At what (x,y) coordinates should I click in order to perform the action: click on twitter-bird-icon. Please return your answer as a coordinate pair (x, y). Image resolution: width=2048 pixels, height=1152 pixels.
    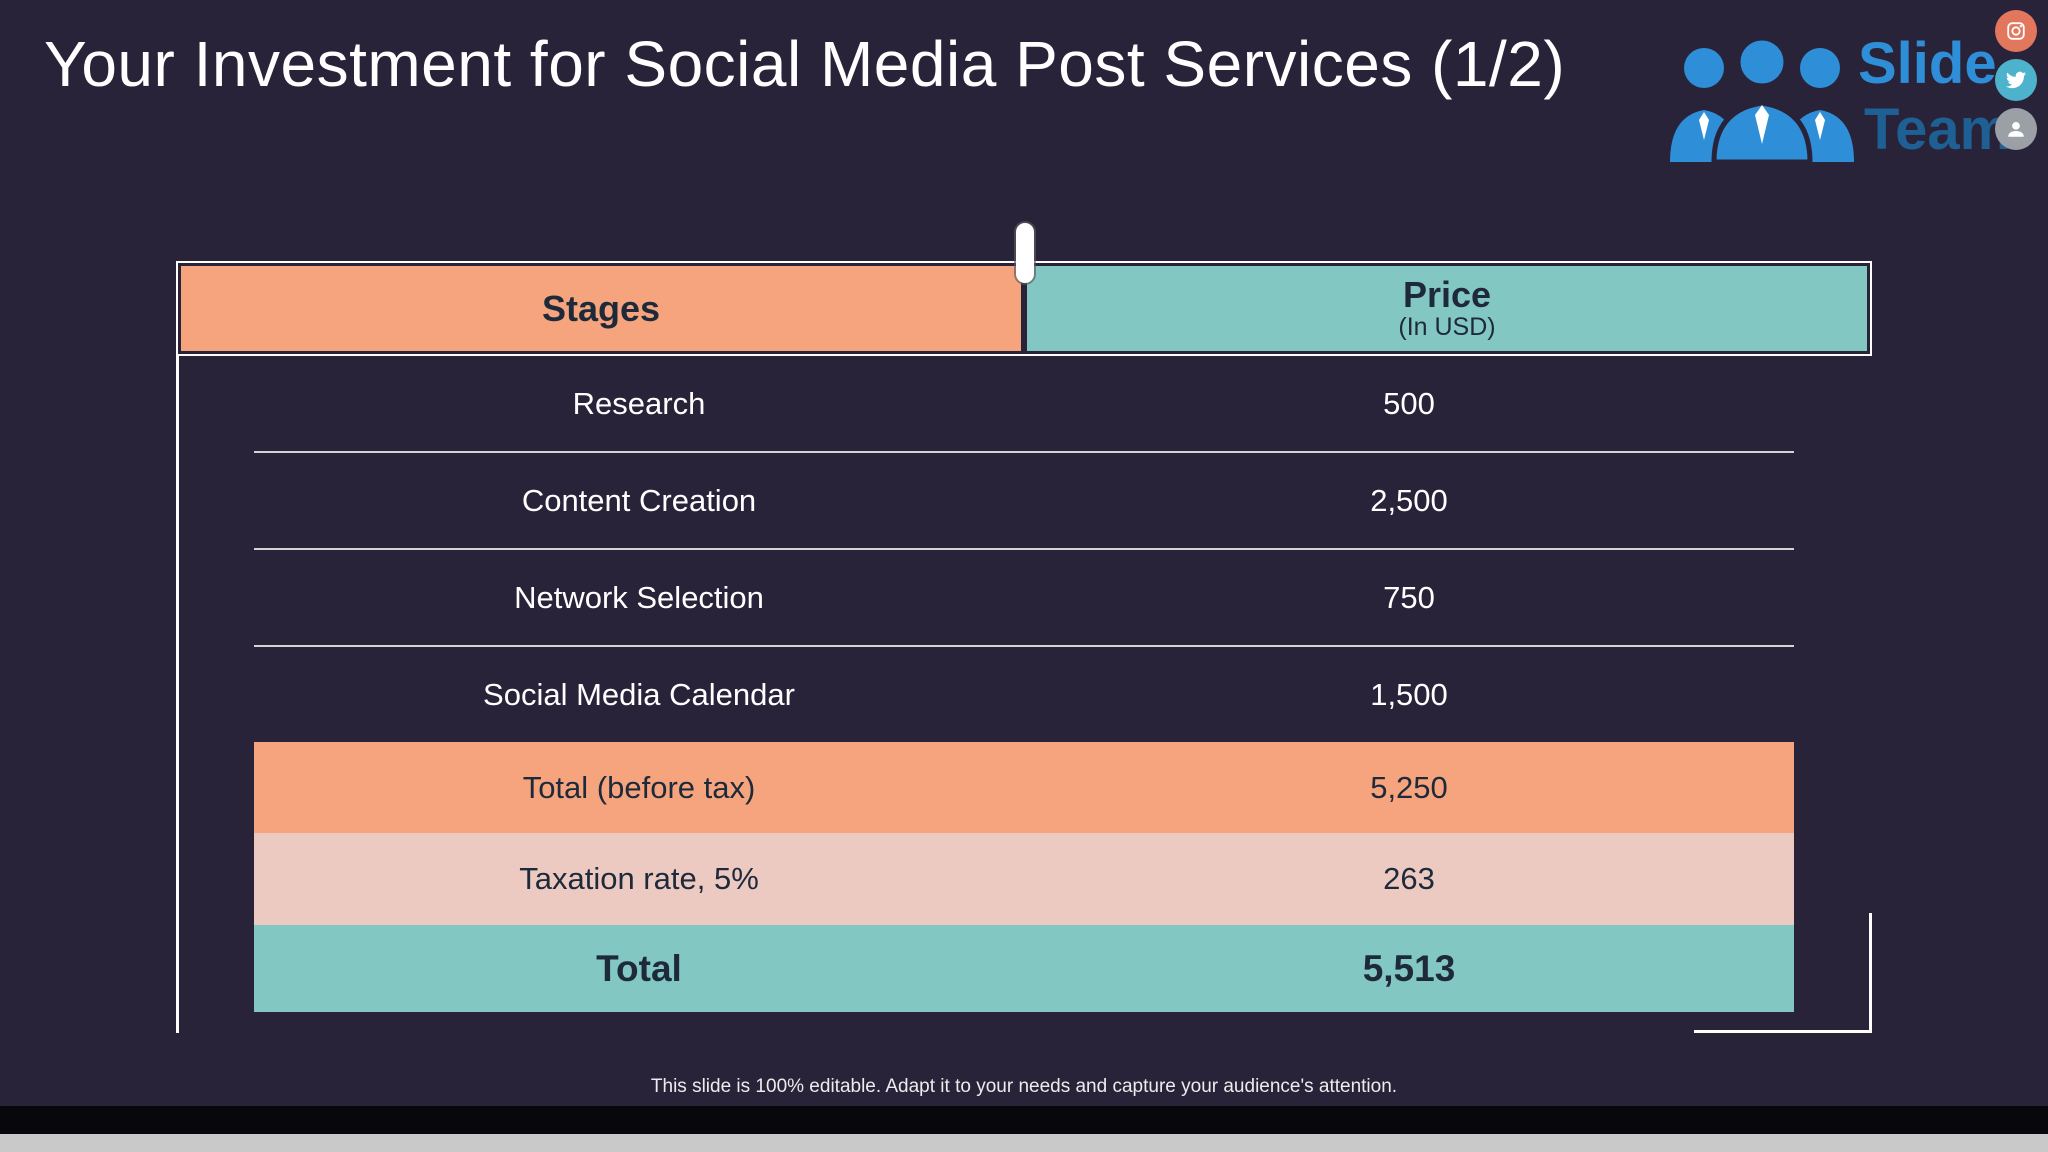
    Looking at the image, I should click on (2016, 80).